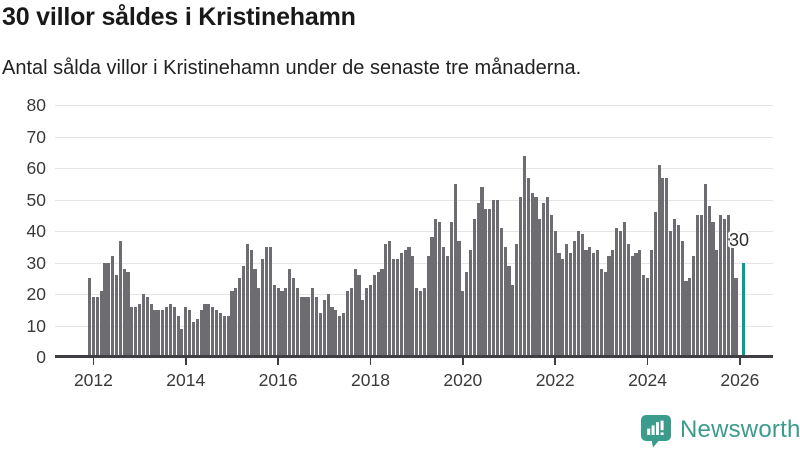  I want to click on newsworthy-brand-link: Newsworthy, so click(719, 430).